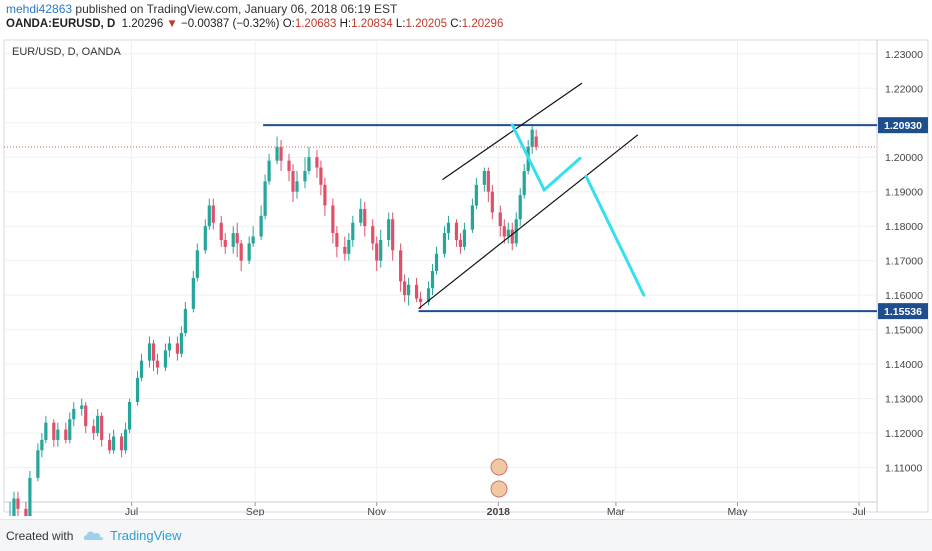 The image size is (932, 551). I want to click on y-tick-label: 1.13000, so click(904, 400).